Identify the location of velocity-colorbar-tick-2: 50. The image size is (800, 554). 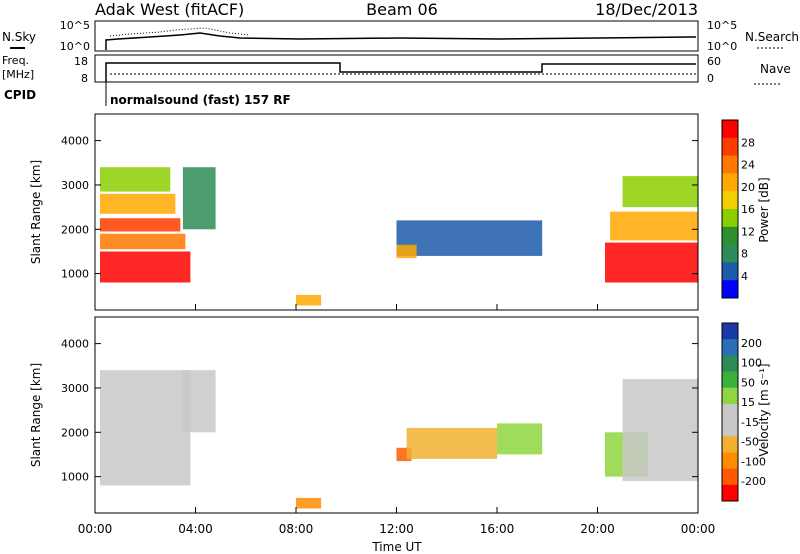
(748, 382).